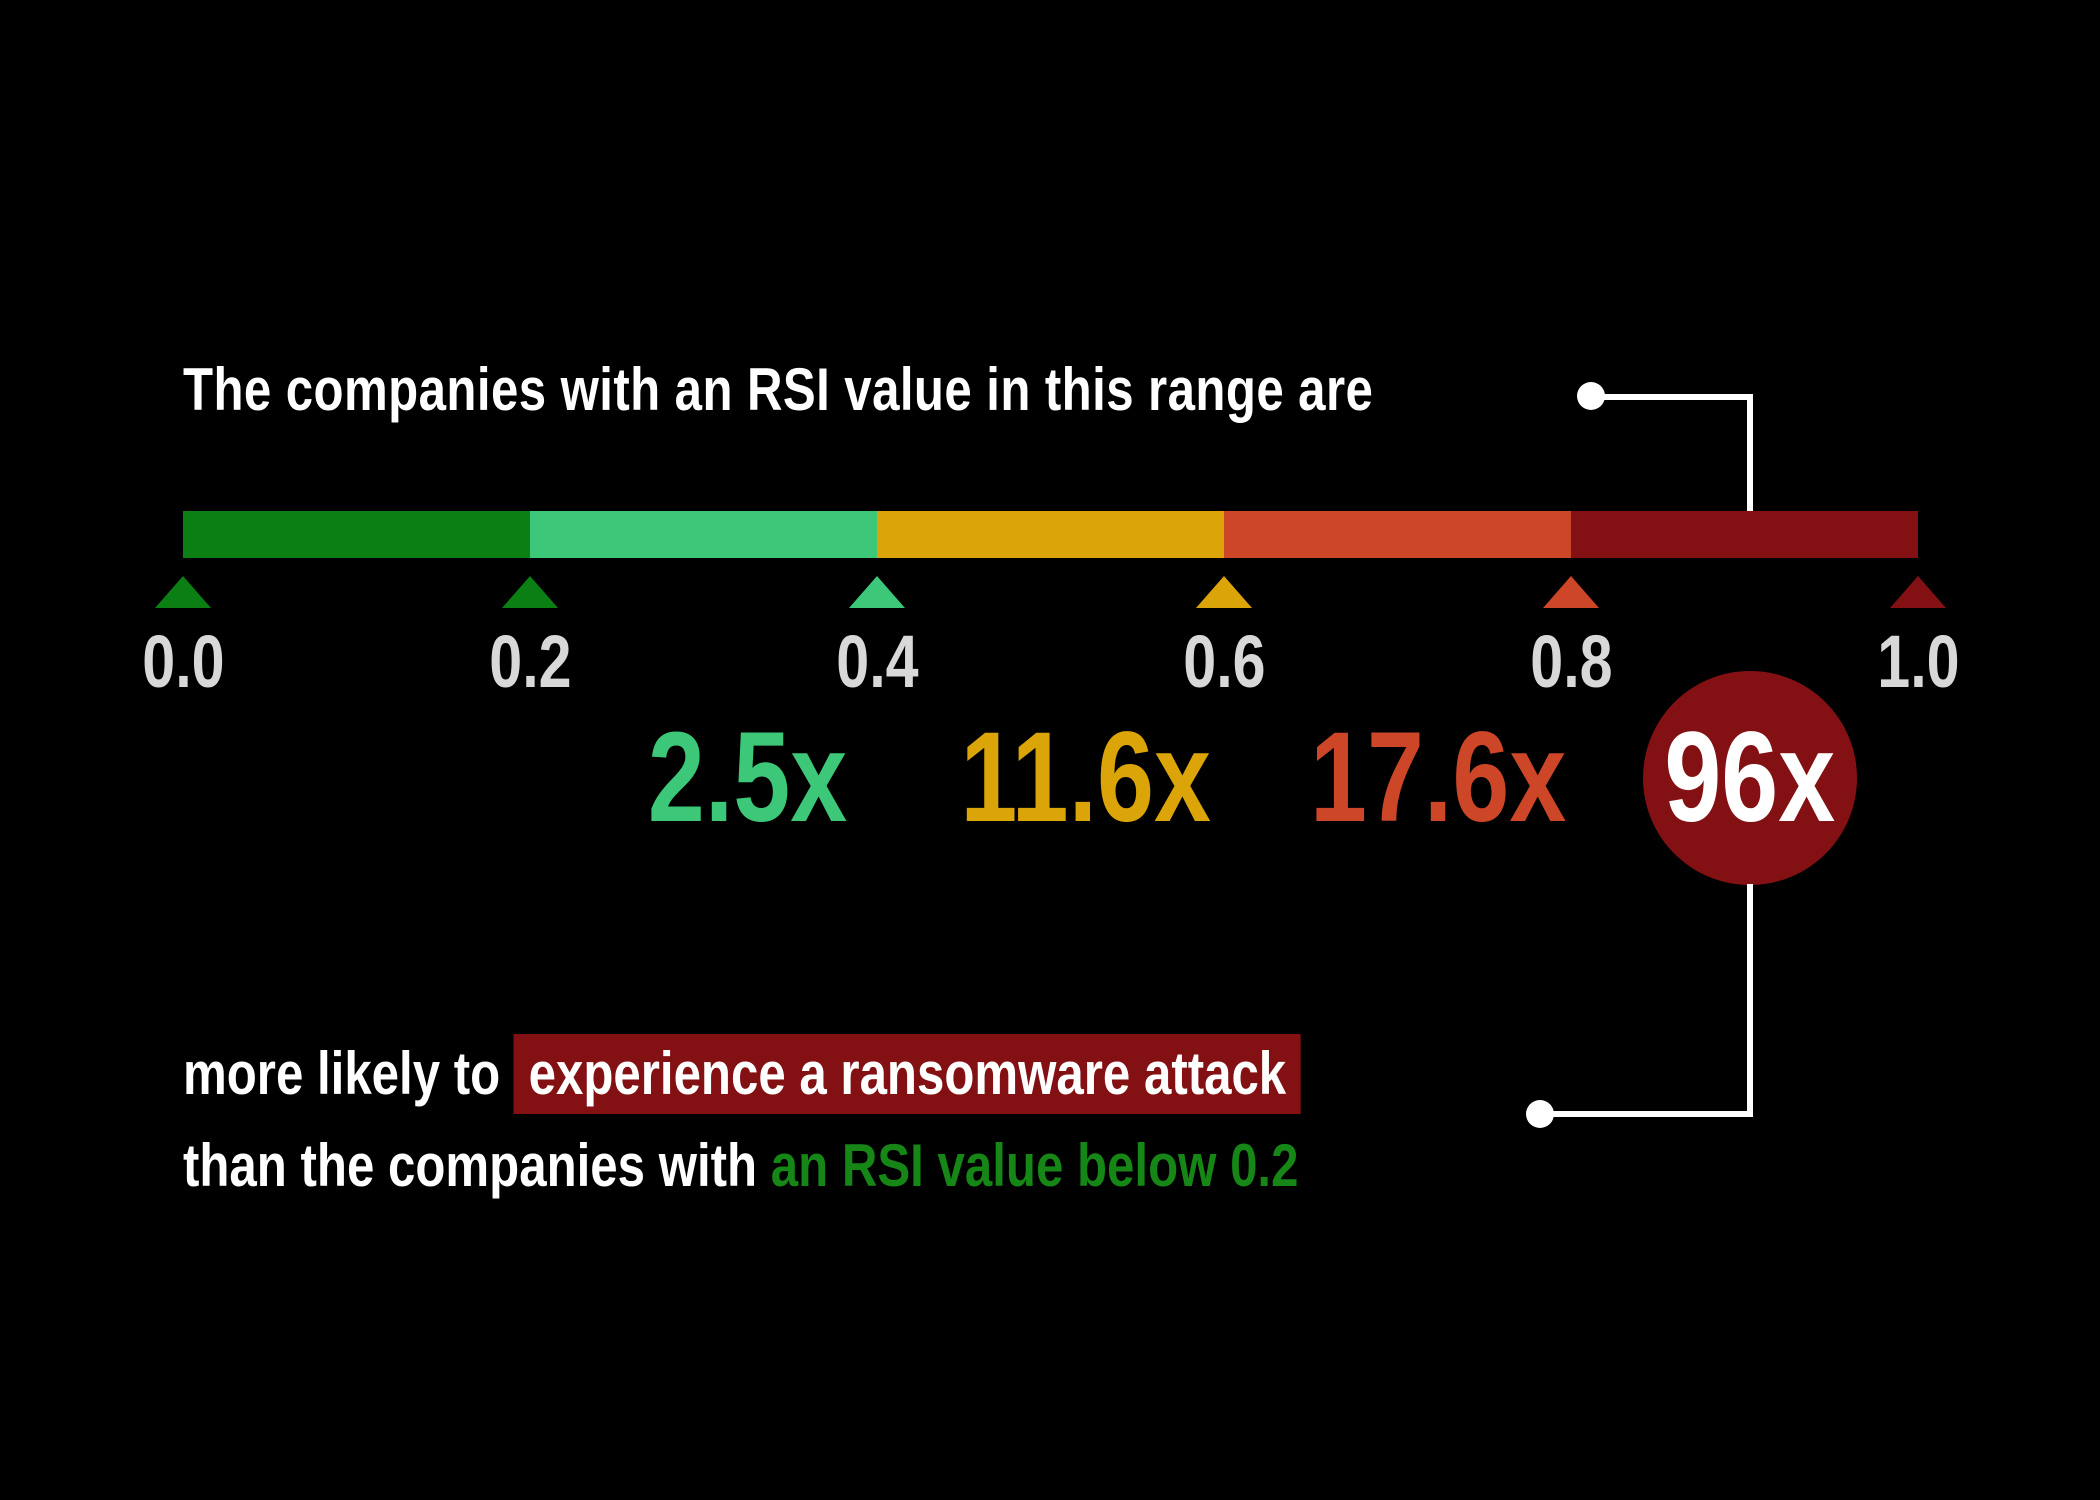 This screenshot has height=1500, width=2100. I want to click on multiplier-11.6x: 11.6x, so click(1086, 777).